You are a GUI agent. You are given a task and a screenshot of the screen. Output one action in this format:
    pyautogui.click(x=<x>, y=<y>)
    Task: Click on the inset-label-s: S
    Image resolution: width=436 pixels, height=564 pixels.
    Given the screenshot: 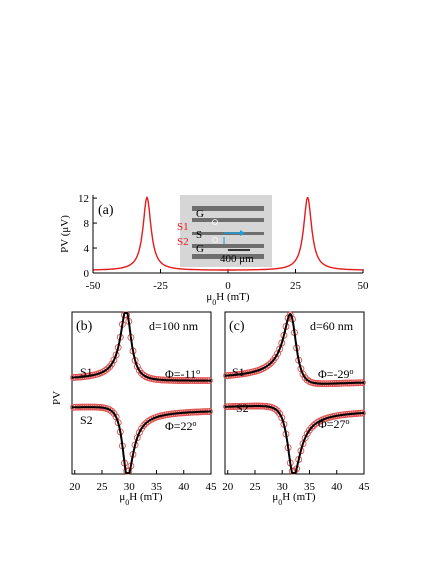 What is the action you would take?
    pyautogui.click(x=199, y=235)
    